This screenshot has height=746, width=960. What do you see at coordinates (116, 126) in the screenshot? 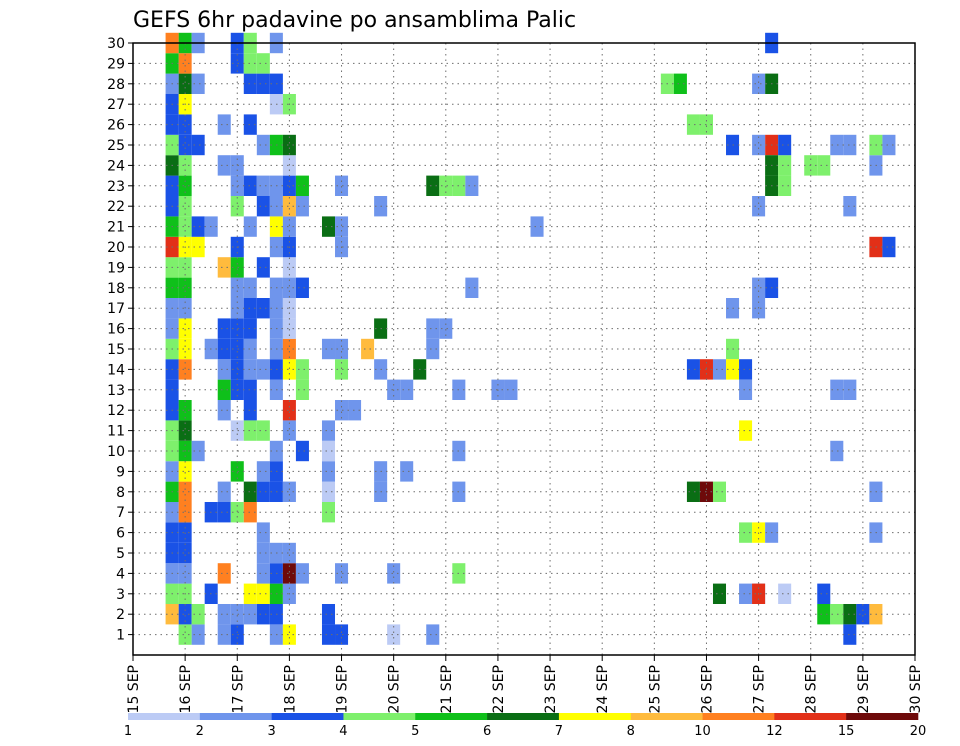
I see `y-tick-label: 26` at bounding box center [116, 126].